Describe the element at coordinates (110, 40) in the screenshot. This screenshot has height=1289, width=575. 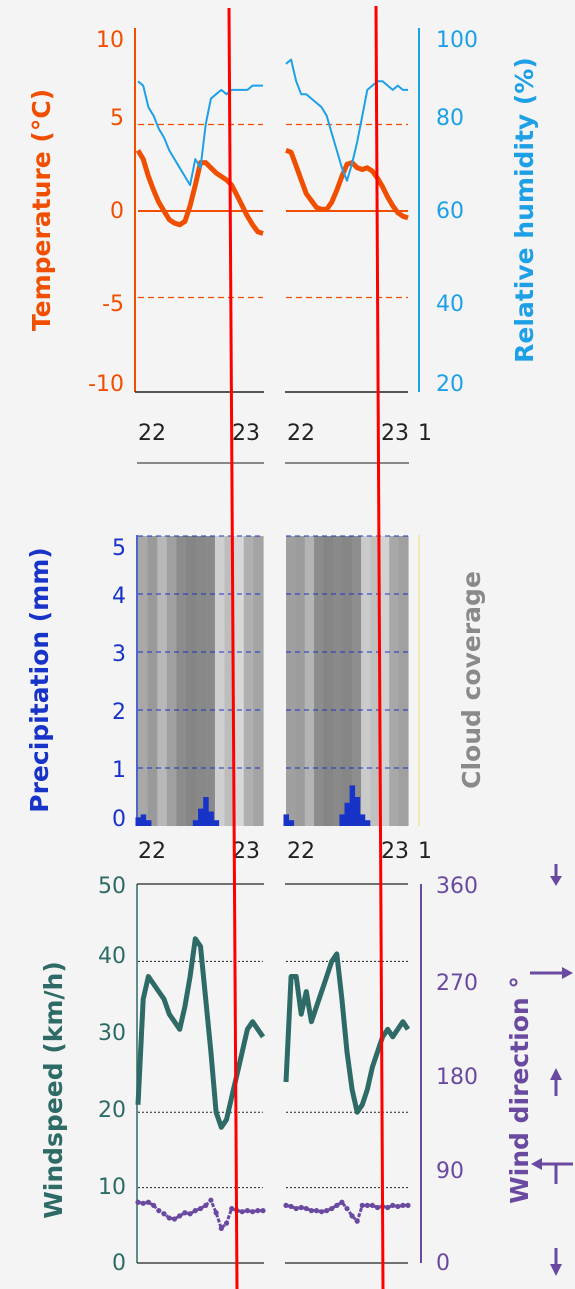
I see `temperature-tick-label: 10` at that location.